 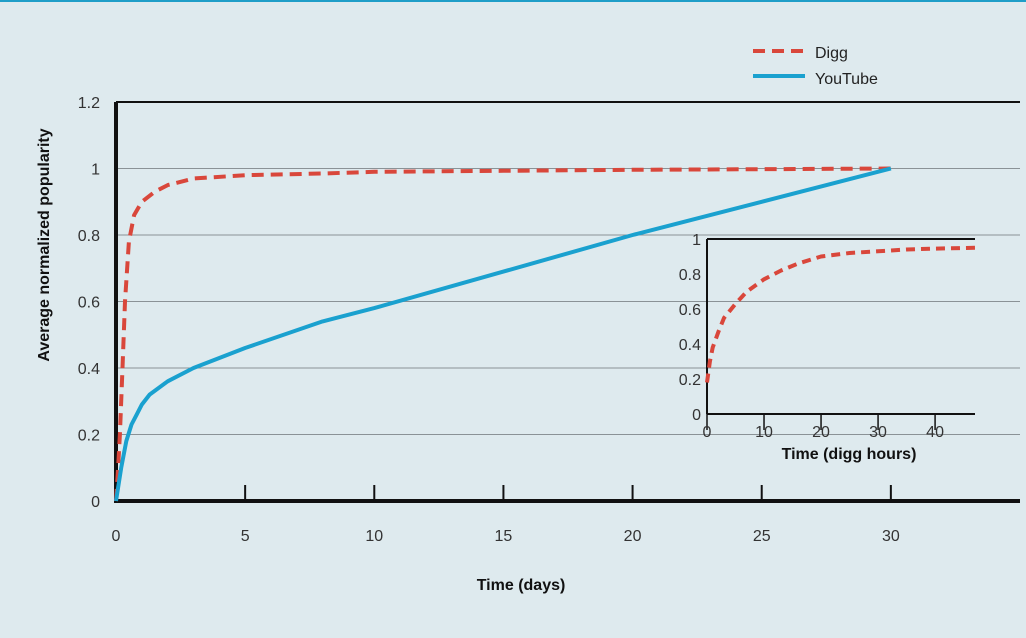 What do you see at coordinates (815, 66) in the screenshot?
I see `legend: Digg YouTube` at bounding box center [815, 66].